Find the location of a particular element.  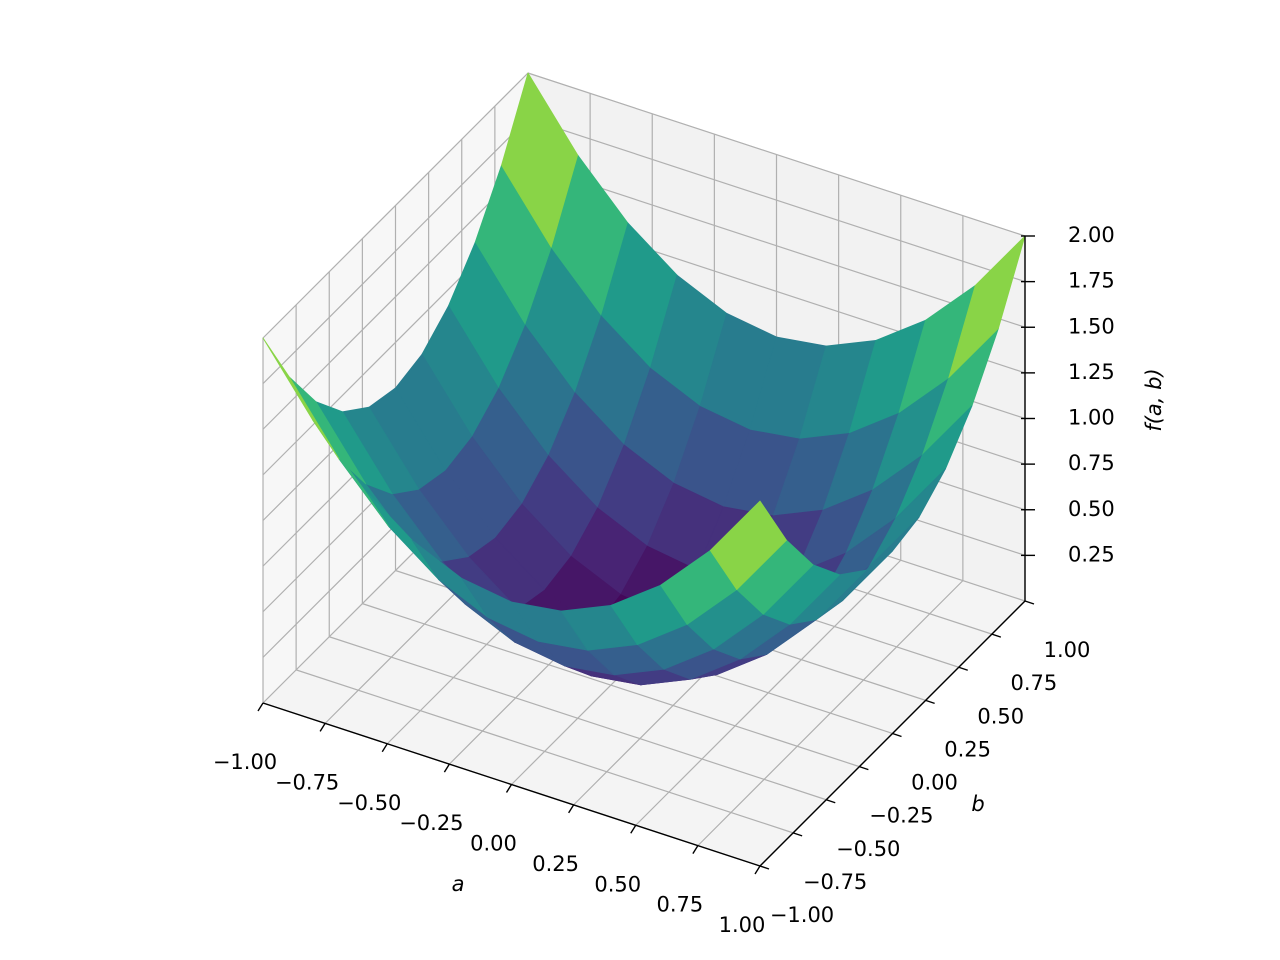

z-tick-label: 1.50 is located at coordinates (1091, 326).